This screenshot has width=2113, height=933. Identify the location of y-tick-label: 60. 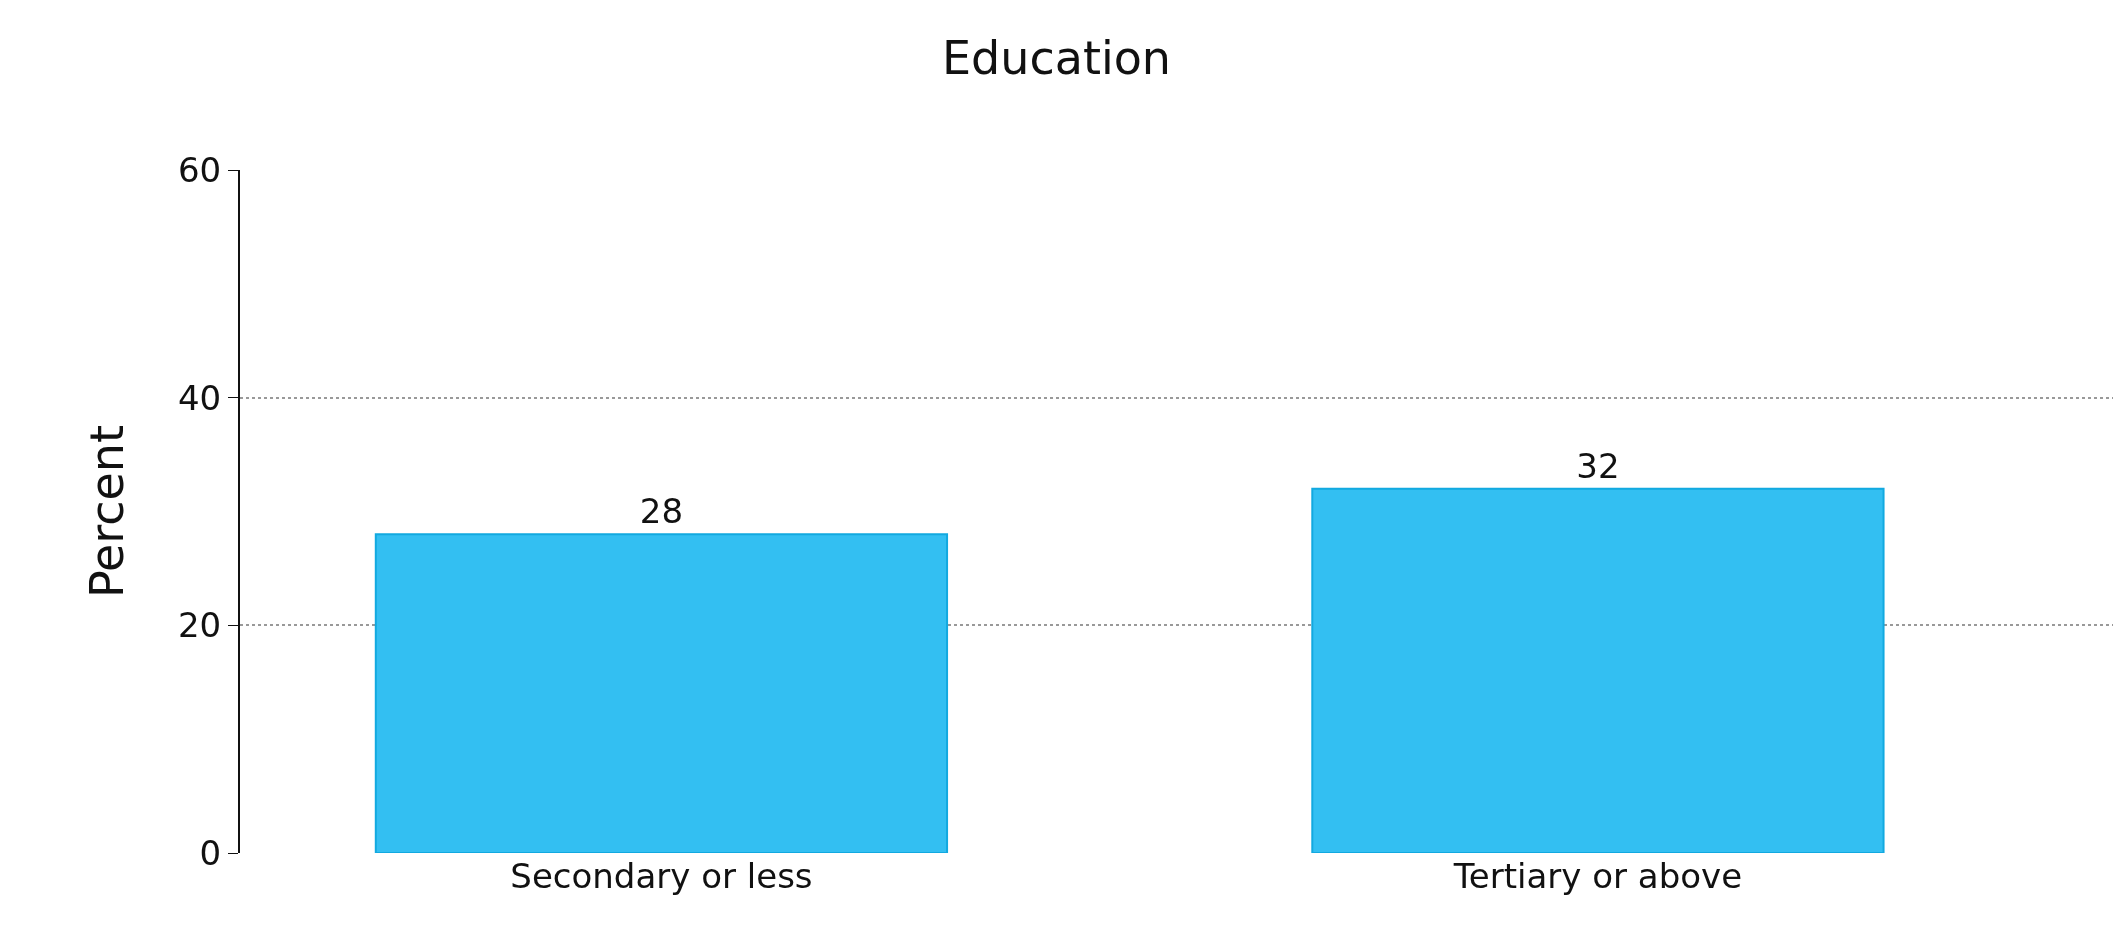
(199, 169).